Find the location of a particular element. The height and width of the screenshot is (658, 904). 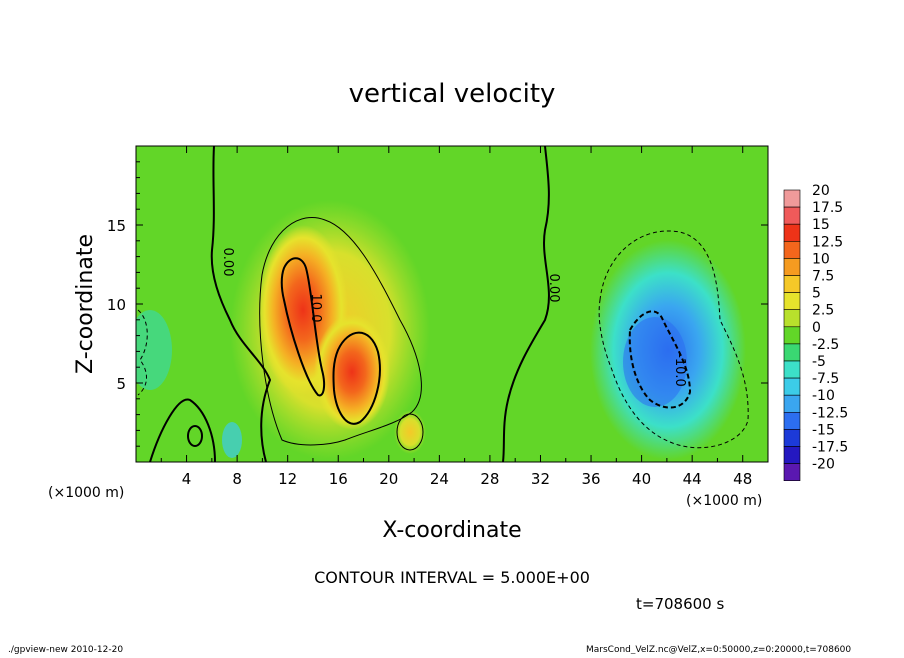

zero-contour-left is located at coordinates (241, 304).